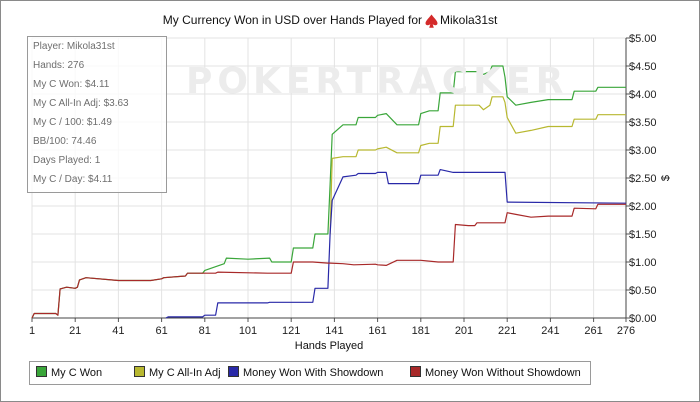  What do you see at coordinates (377, 331) in the screenshot?
I see `x-tick-label: 161` at bounding box center [377, 331].